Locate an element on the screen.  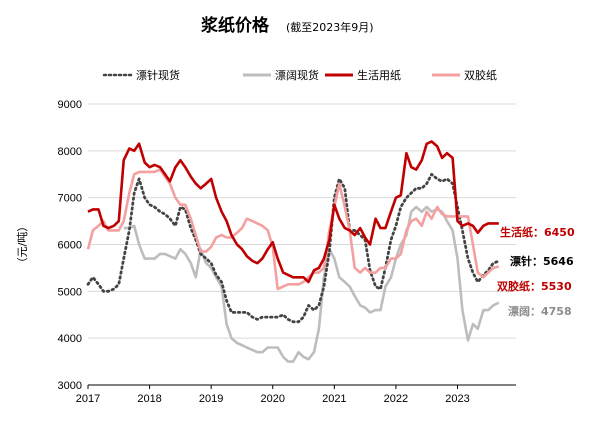
y-tick-label-9000: 9000 is located at coordinates (70, 105).